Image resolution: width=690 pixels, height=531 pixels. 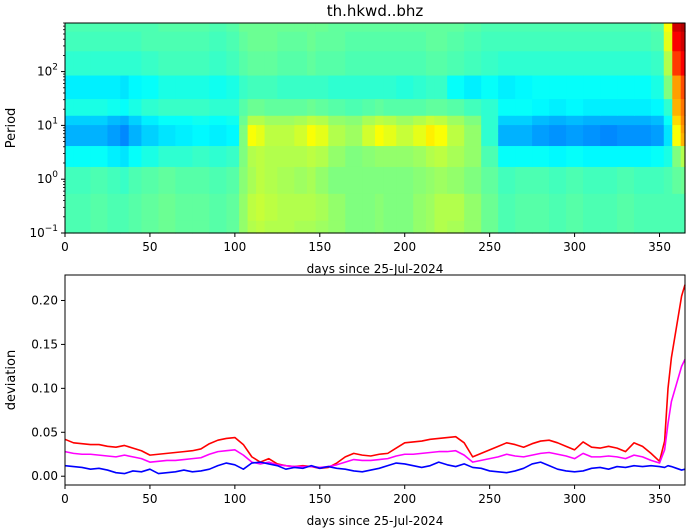 What do you see at coordinates (489, 499) in the screenshot?
I see `line-x-tick-label: 250` at bounding box center [489, 499].